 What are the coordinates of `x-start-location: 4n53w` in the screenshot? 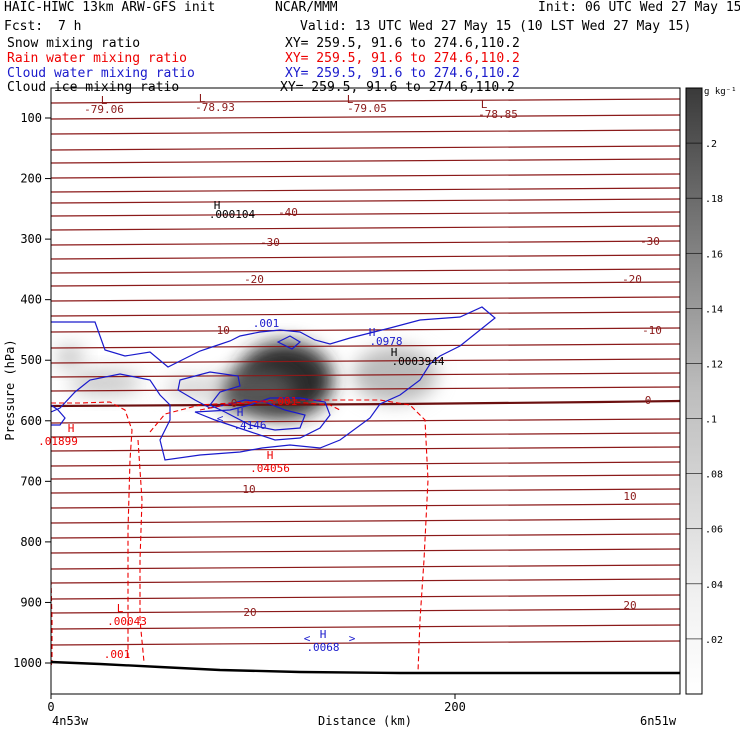 It's located at (70, 721).